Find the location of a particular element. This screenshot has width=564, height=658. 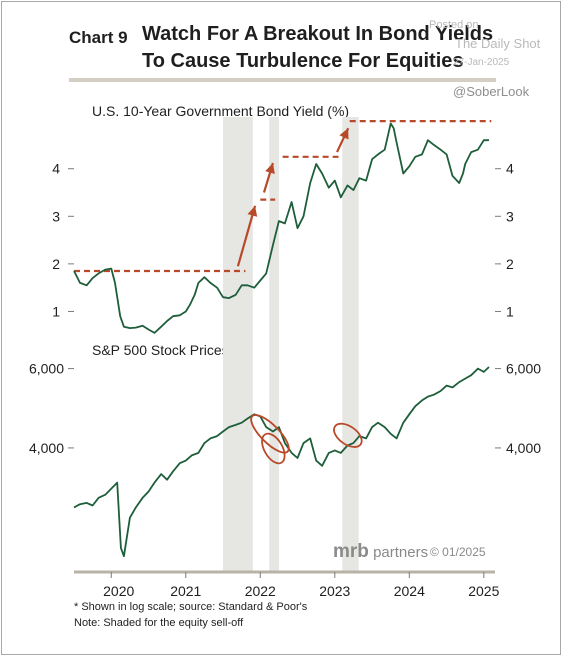

x-tick-label-2020: 2020 is located at coordinates (118, 591).